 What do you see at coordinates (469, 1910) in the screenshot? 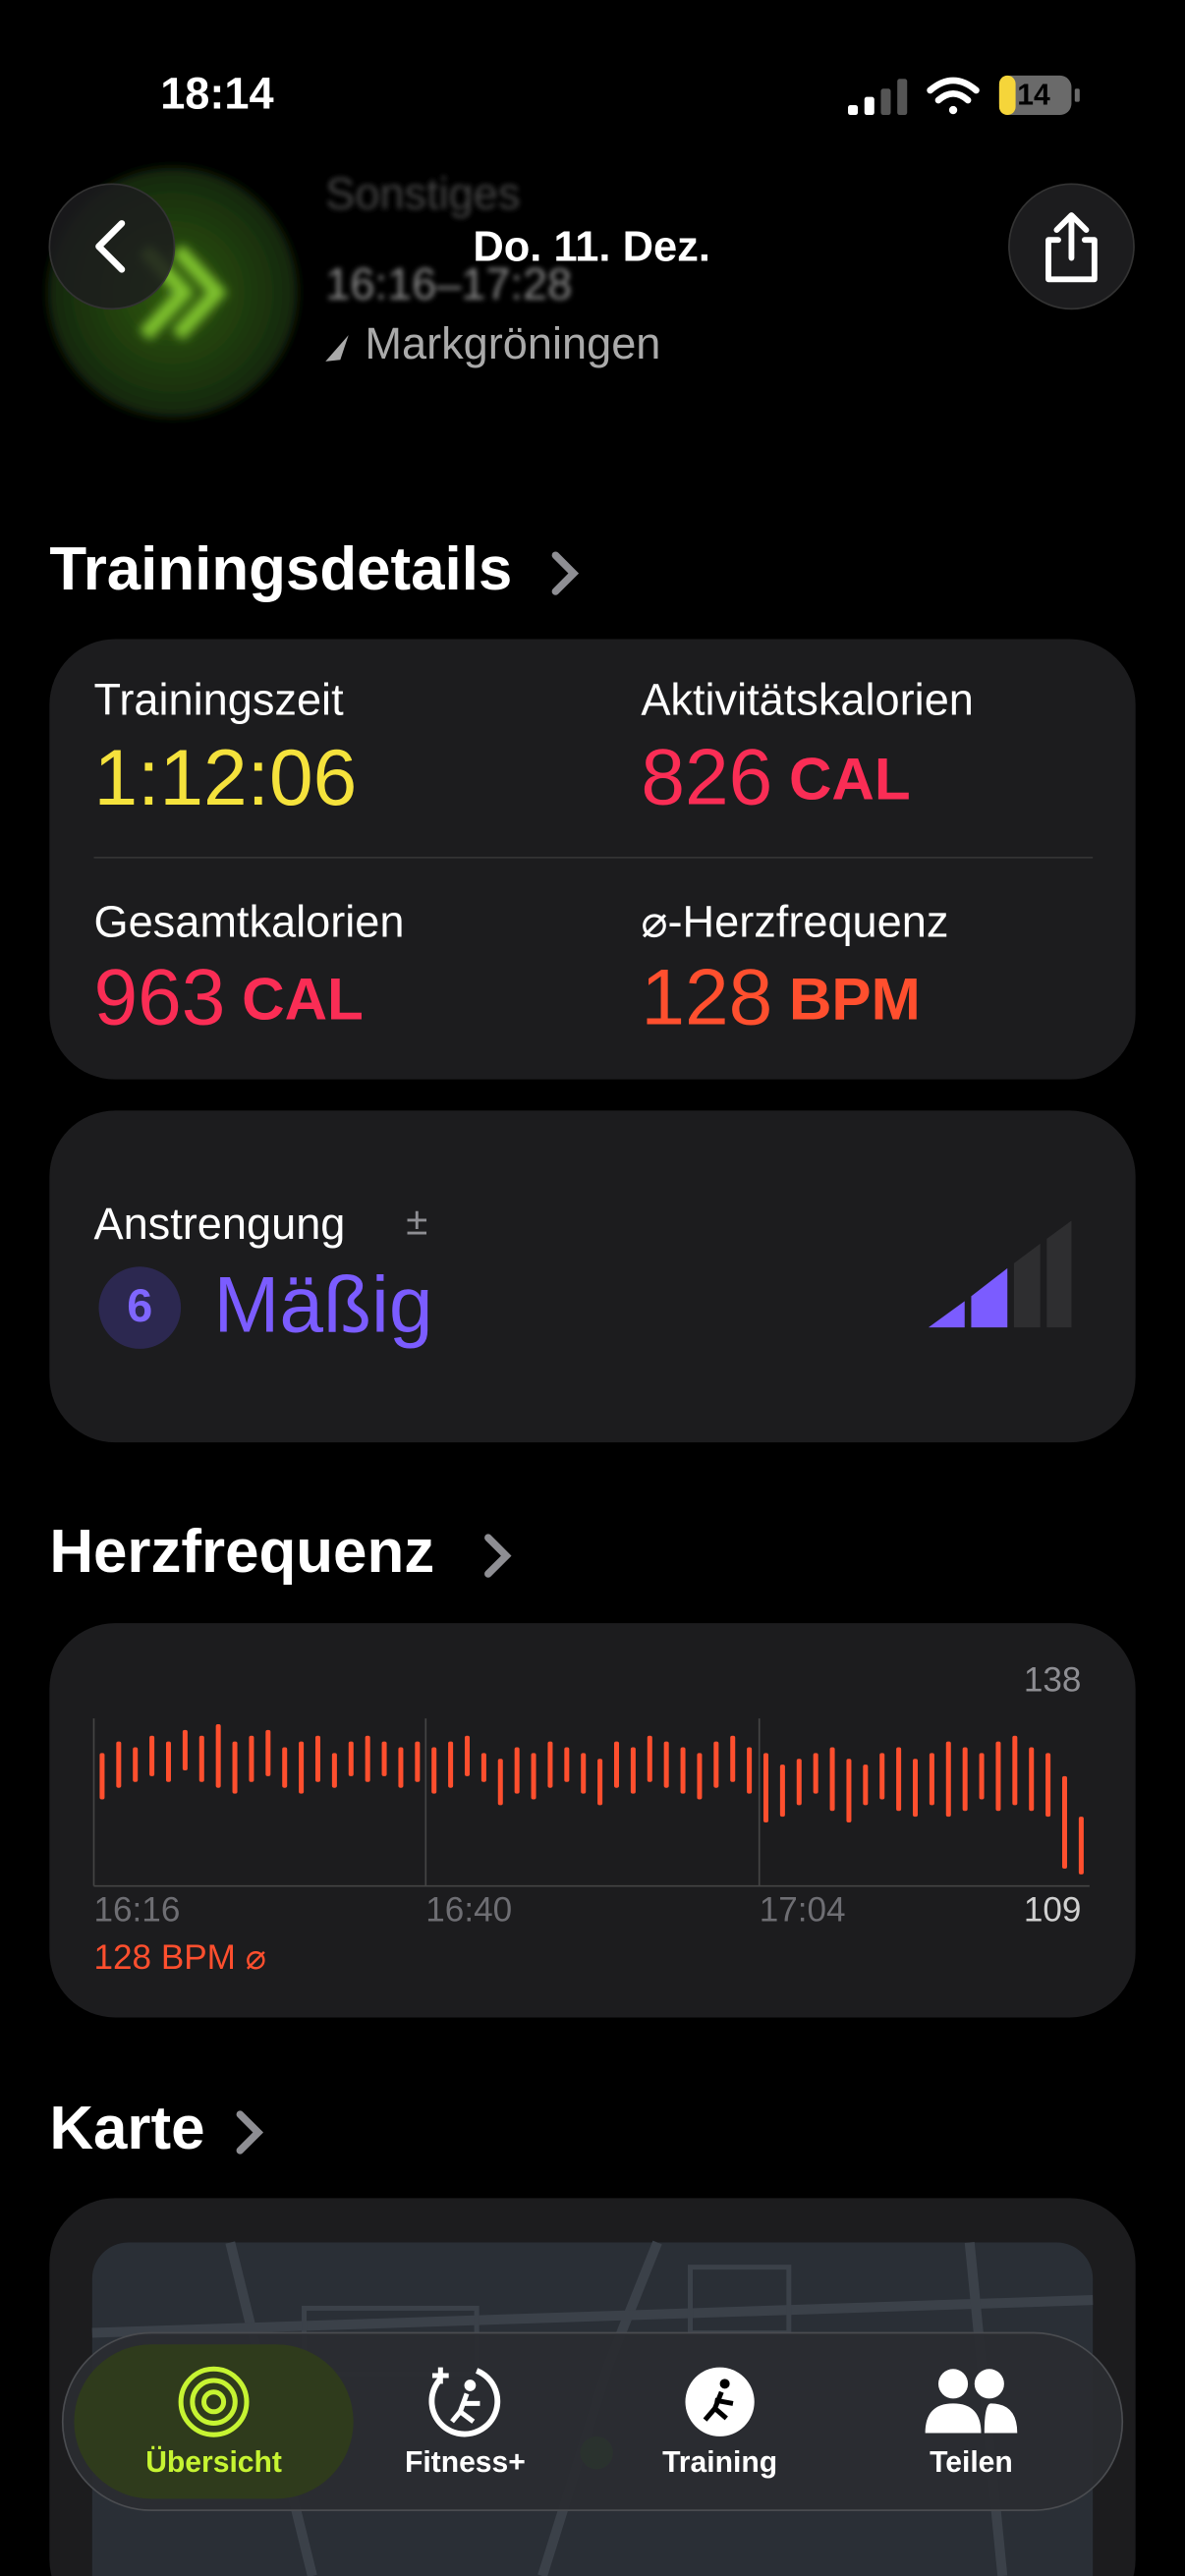
I see `x-tick-label: 16:40` at bounding box center [469, 1910].